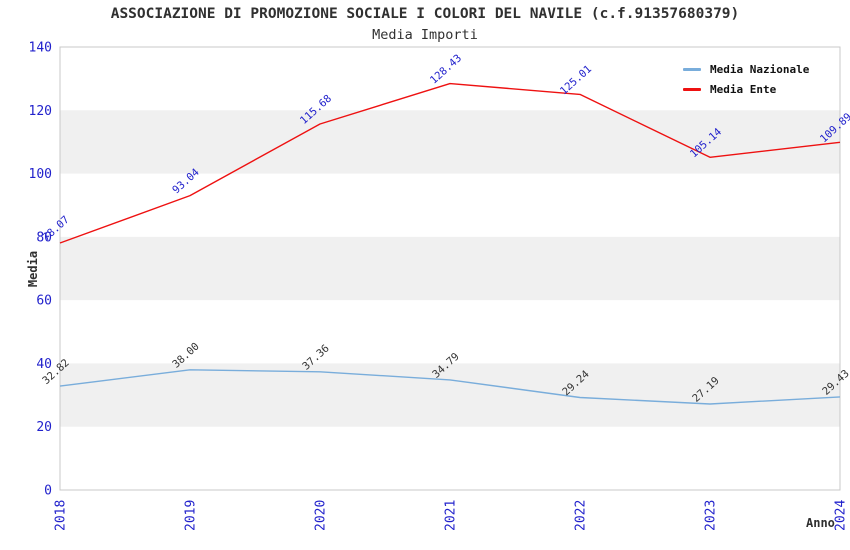  I want to click on chart-subtitle: Media Importi, so click(425, 35).